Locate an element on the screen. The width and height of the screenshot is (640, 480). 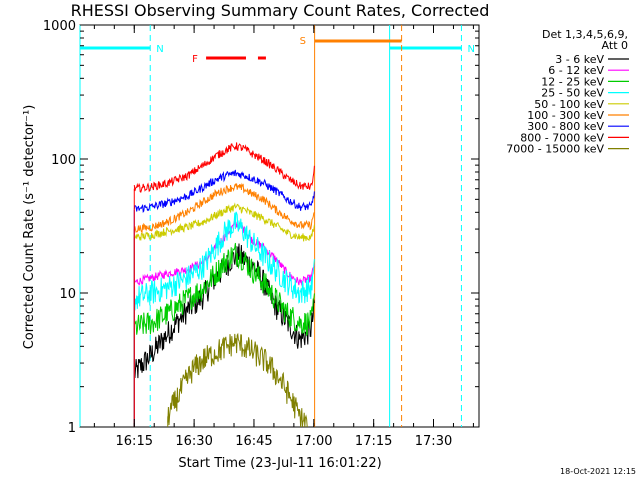
x-tick-label: 16:45 is located at coordinates (253, 441).